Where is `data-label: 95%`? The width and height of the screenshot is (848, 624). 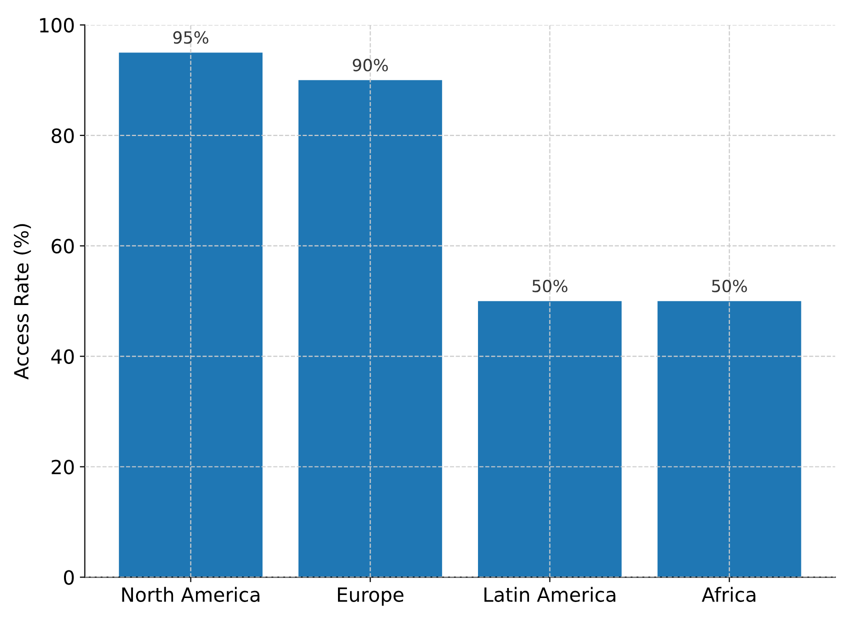 data-label: 95% is located at coordinates (190, 37).